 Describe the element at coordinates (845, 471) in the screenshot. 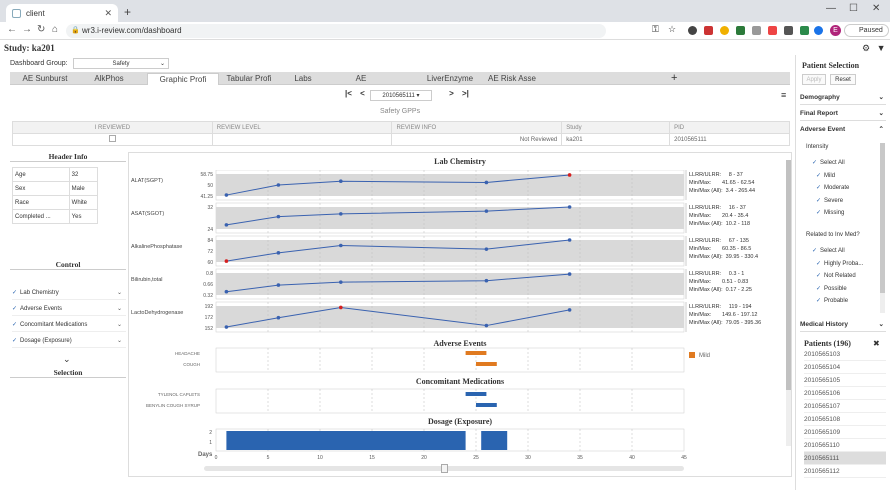

I see `patient-list-item: 2010565112` at that location.